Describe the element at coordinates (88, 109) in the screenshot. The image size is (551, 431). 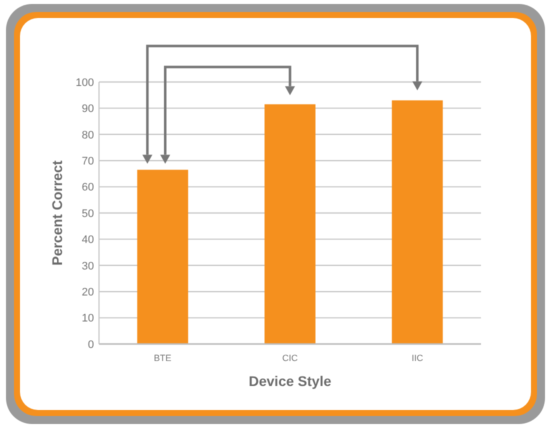
I see `y-tick-label: 90` at that location.